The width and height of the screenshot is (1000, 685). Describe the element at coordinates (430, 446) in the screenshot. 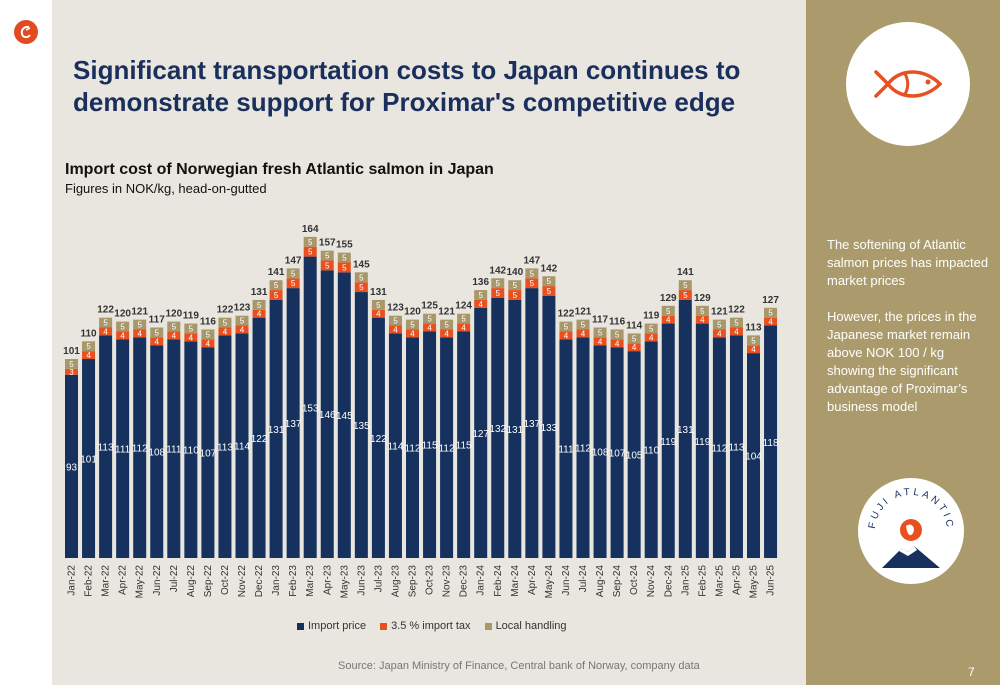

I see `data-label-import: 115` at that location.